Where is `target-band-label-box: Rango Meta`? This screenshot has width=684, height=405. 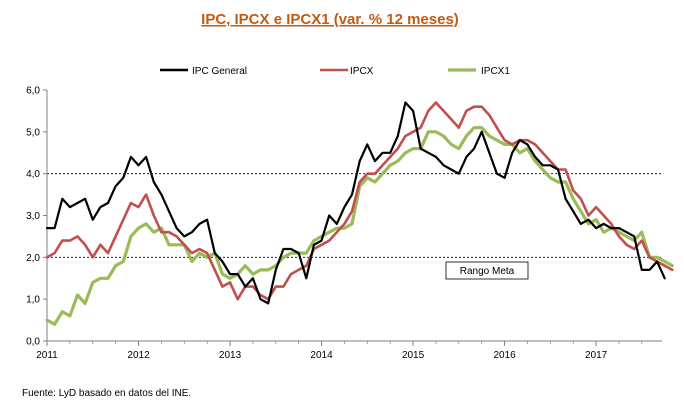
target-band-label-box: Rango Meta is located at coordinates (487, 270).